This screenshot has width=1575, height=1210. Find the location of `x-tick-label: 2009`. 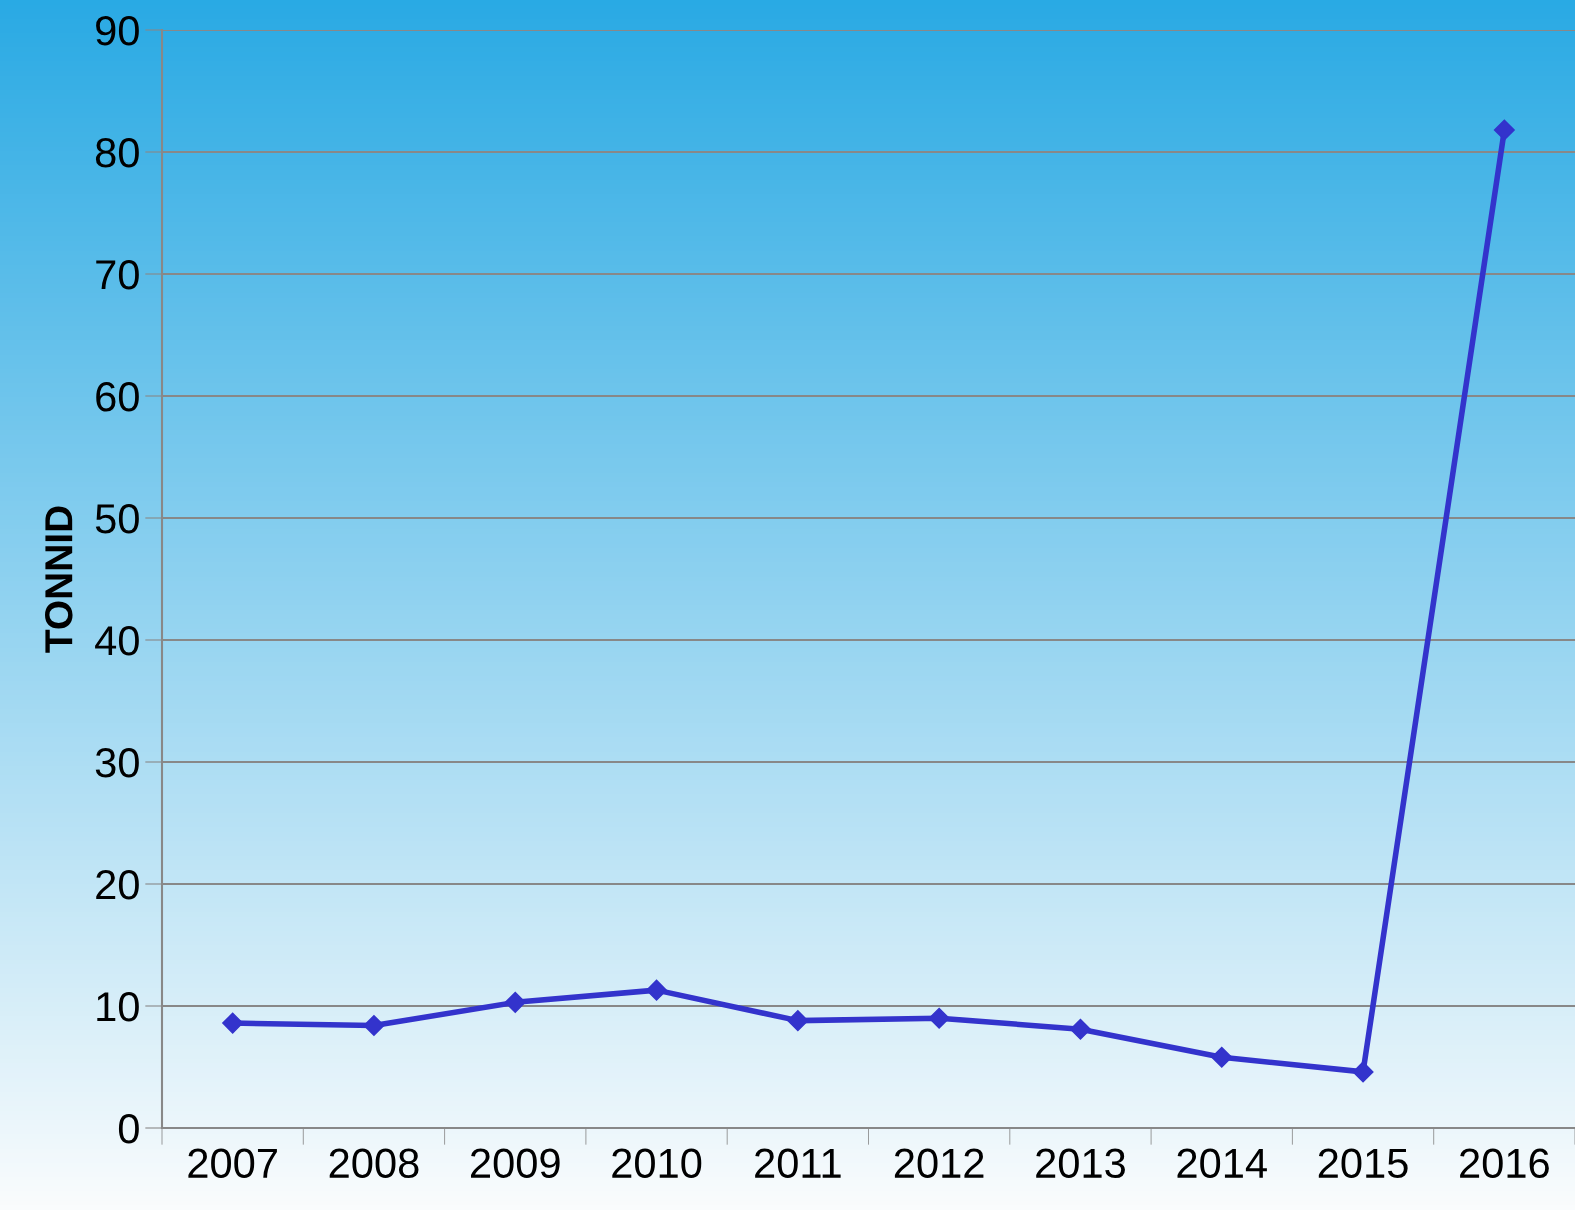

x-tick-label: 2009 is located at coordinates (515, 1163).